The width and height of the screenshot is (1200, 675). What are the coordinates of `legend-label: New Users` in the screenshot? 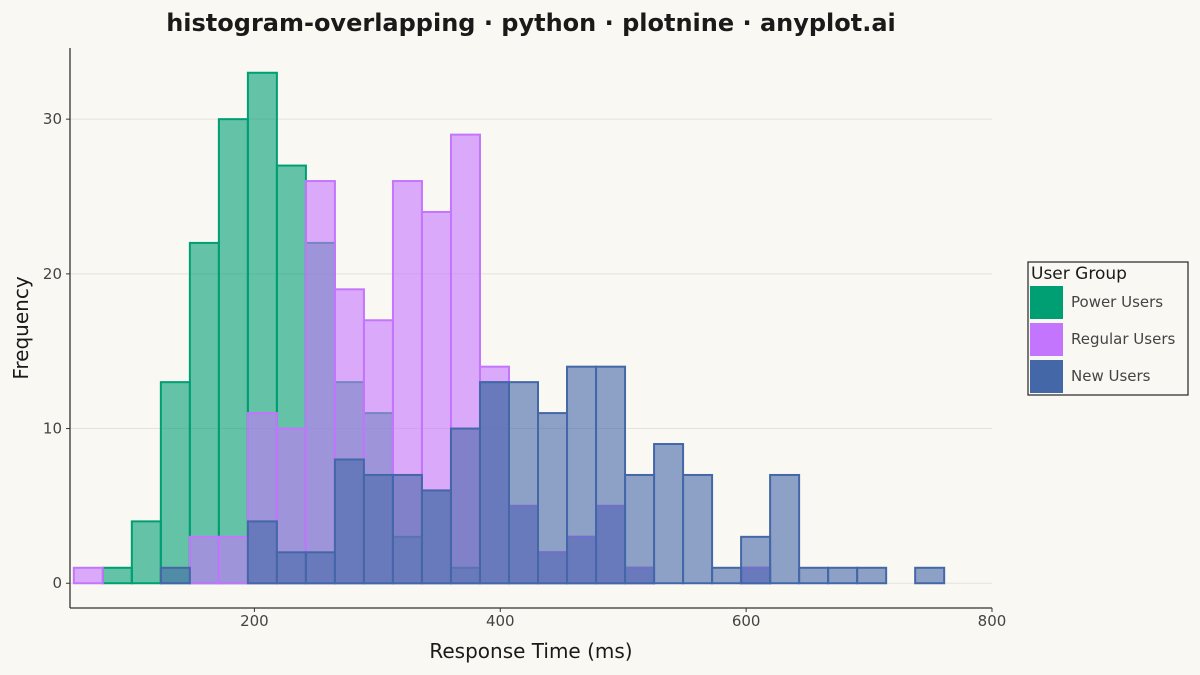 It's located at (1111, 376).